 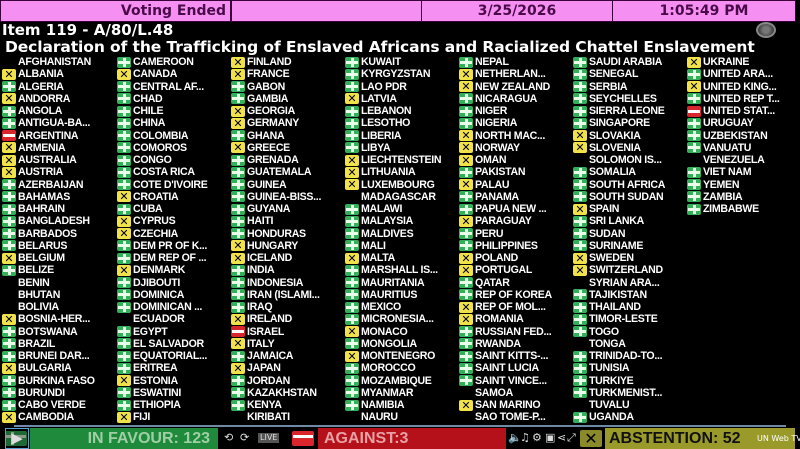 I want to click on country-row: ✕ BULGARIA, so click(x=48, y=368).